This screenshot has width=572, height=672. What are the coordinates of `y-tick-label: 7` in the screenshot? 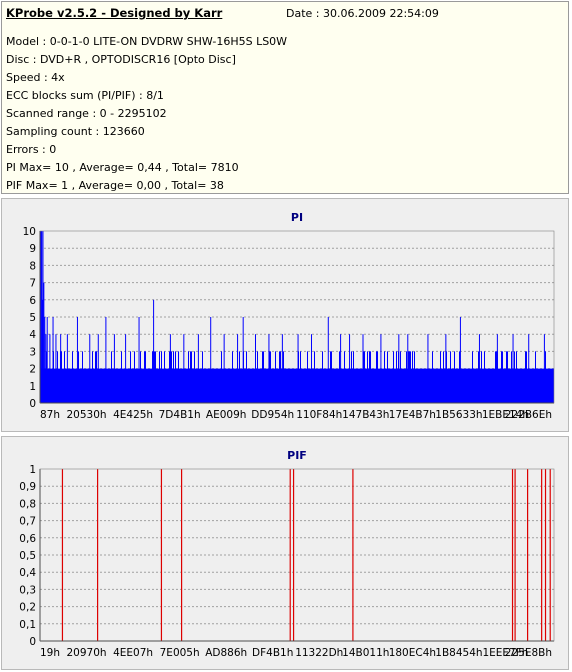 It's located at (32, 284).